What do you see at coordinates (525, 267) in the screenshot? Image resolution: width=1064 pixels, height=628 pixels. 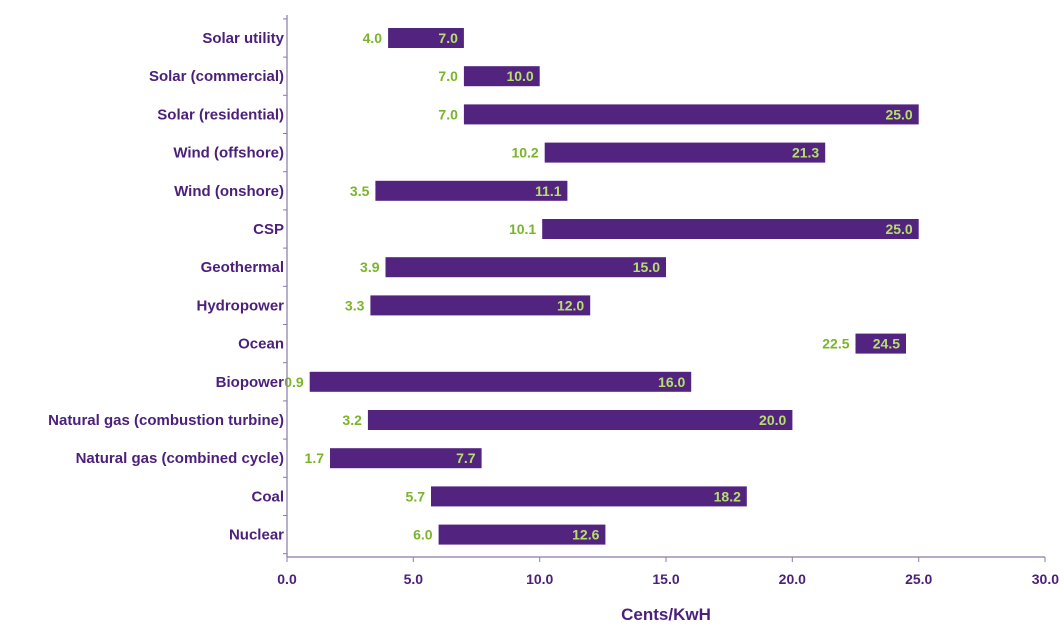 I see `bar-geothermal` at bounding box center [525, 267].